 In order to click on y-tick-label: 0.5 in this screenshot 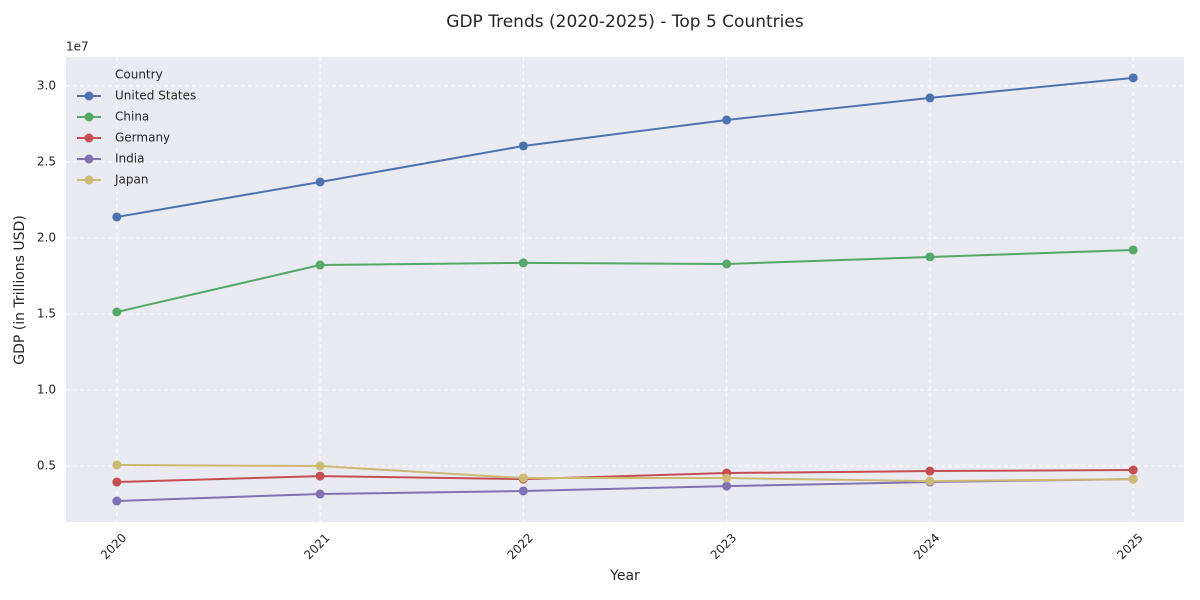, I will do `click(46, 466)`.